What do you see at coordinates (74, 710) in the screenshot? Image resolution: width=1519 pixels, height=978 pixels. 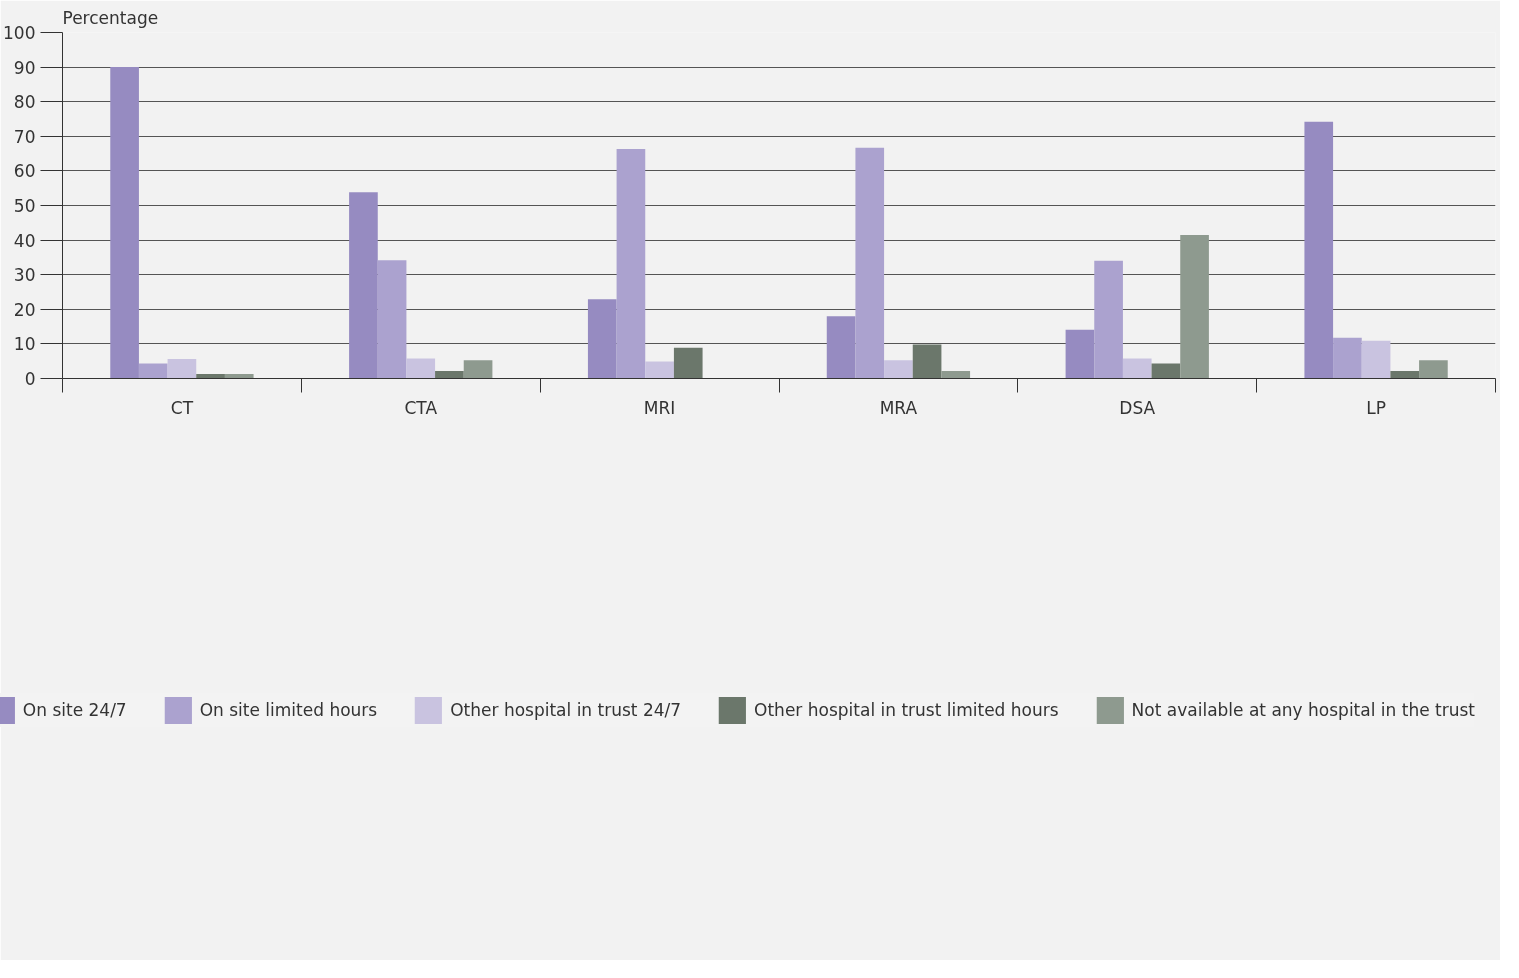 I see `legend-label: On site 24/7` at bounding box center [74, 710].